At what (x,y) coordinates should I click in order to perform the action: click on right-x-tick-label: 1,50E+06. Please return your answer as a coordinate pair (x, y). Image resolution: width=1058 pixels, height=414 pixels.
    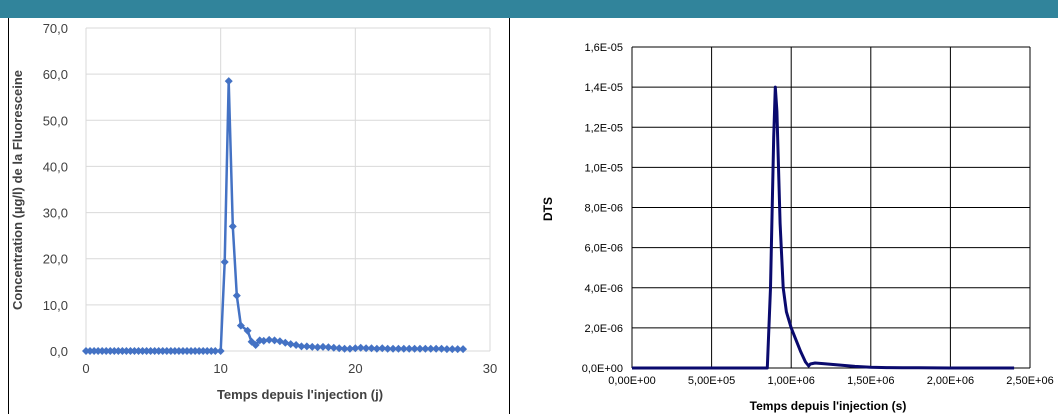
    Looking at the image, I should click on (870, 381).